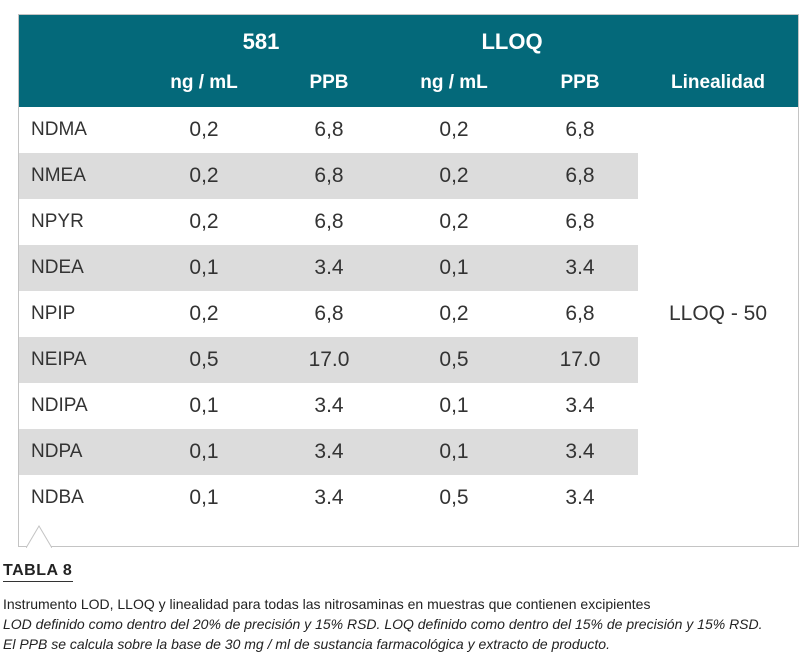  Describe the element at coordinates (329, 360) in the screenshot. I see `value-581-ppb: 17.0` at that location.